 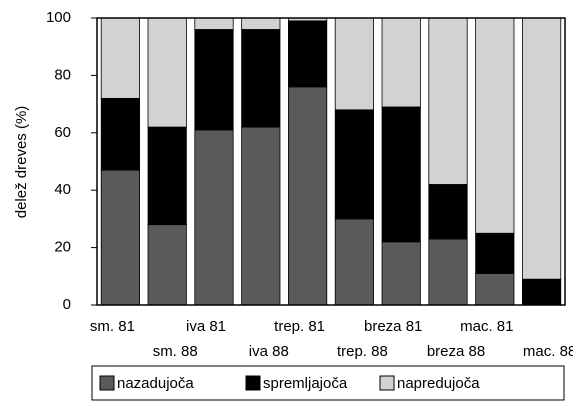 I want to click on legend-box, so click(x=328, y=383).